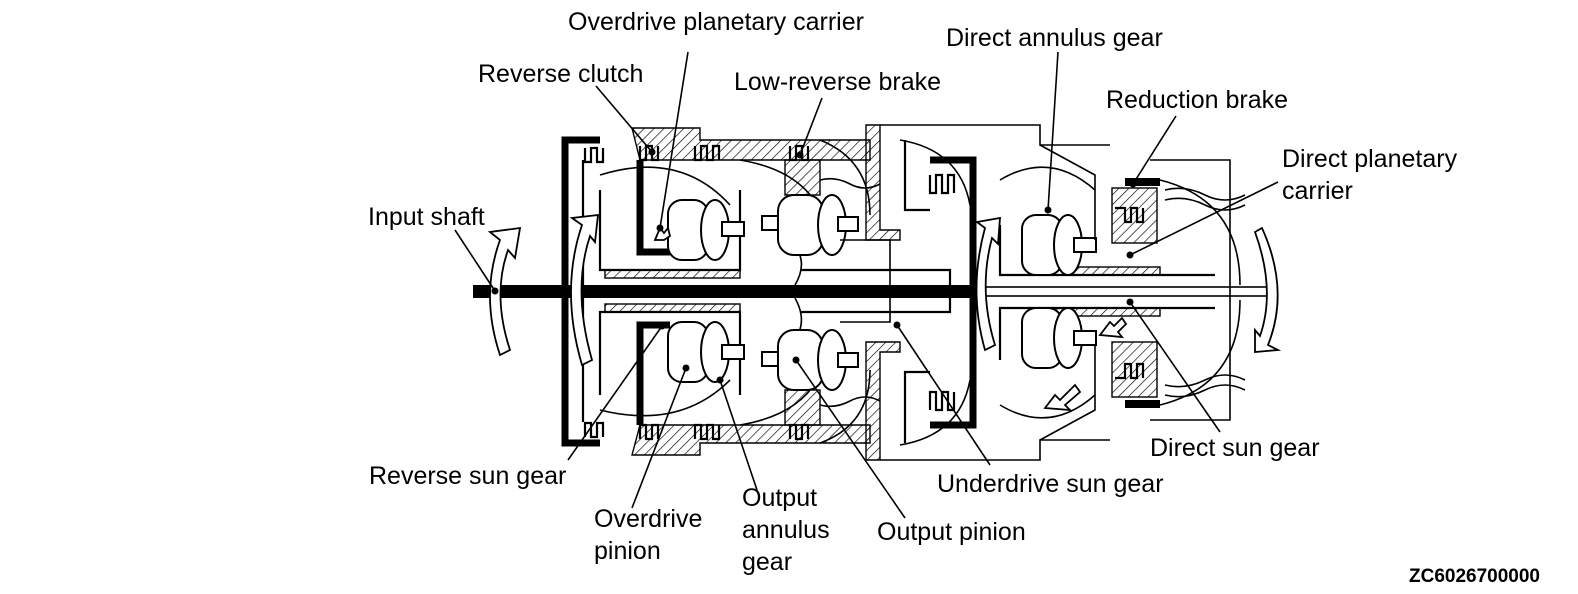 The height and width of the screenshot is (594, 1578). I want to click on label-low-reverse-brake: Low-reverse brake, so click(837, 82).